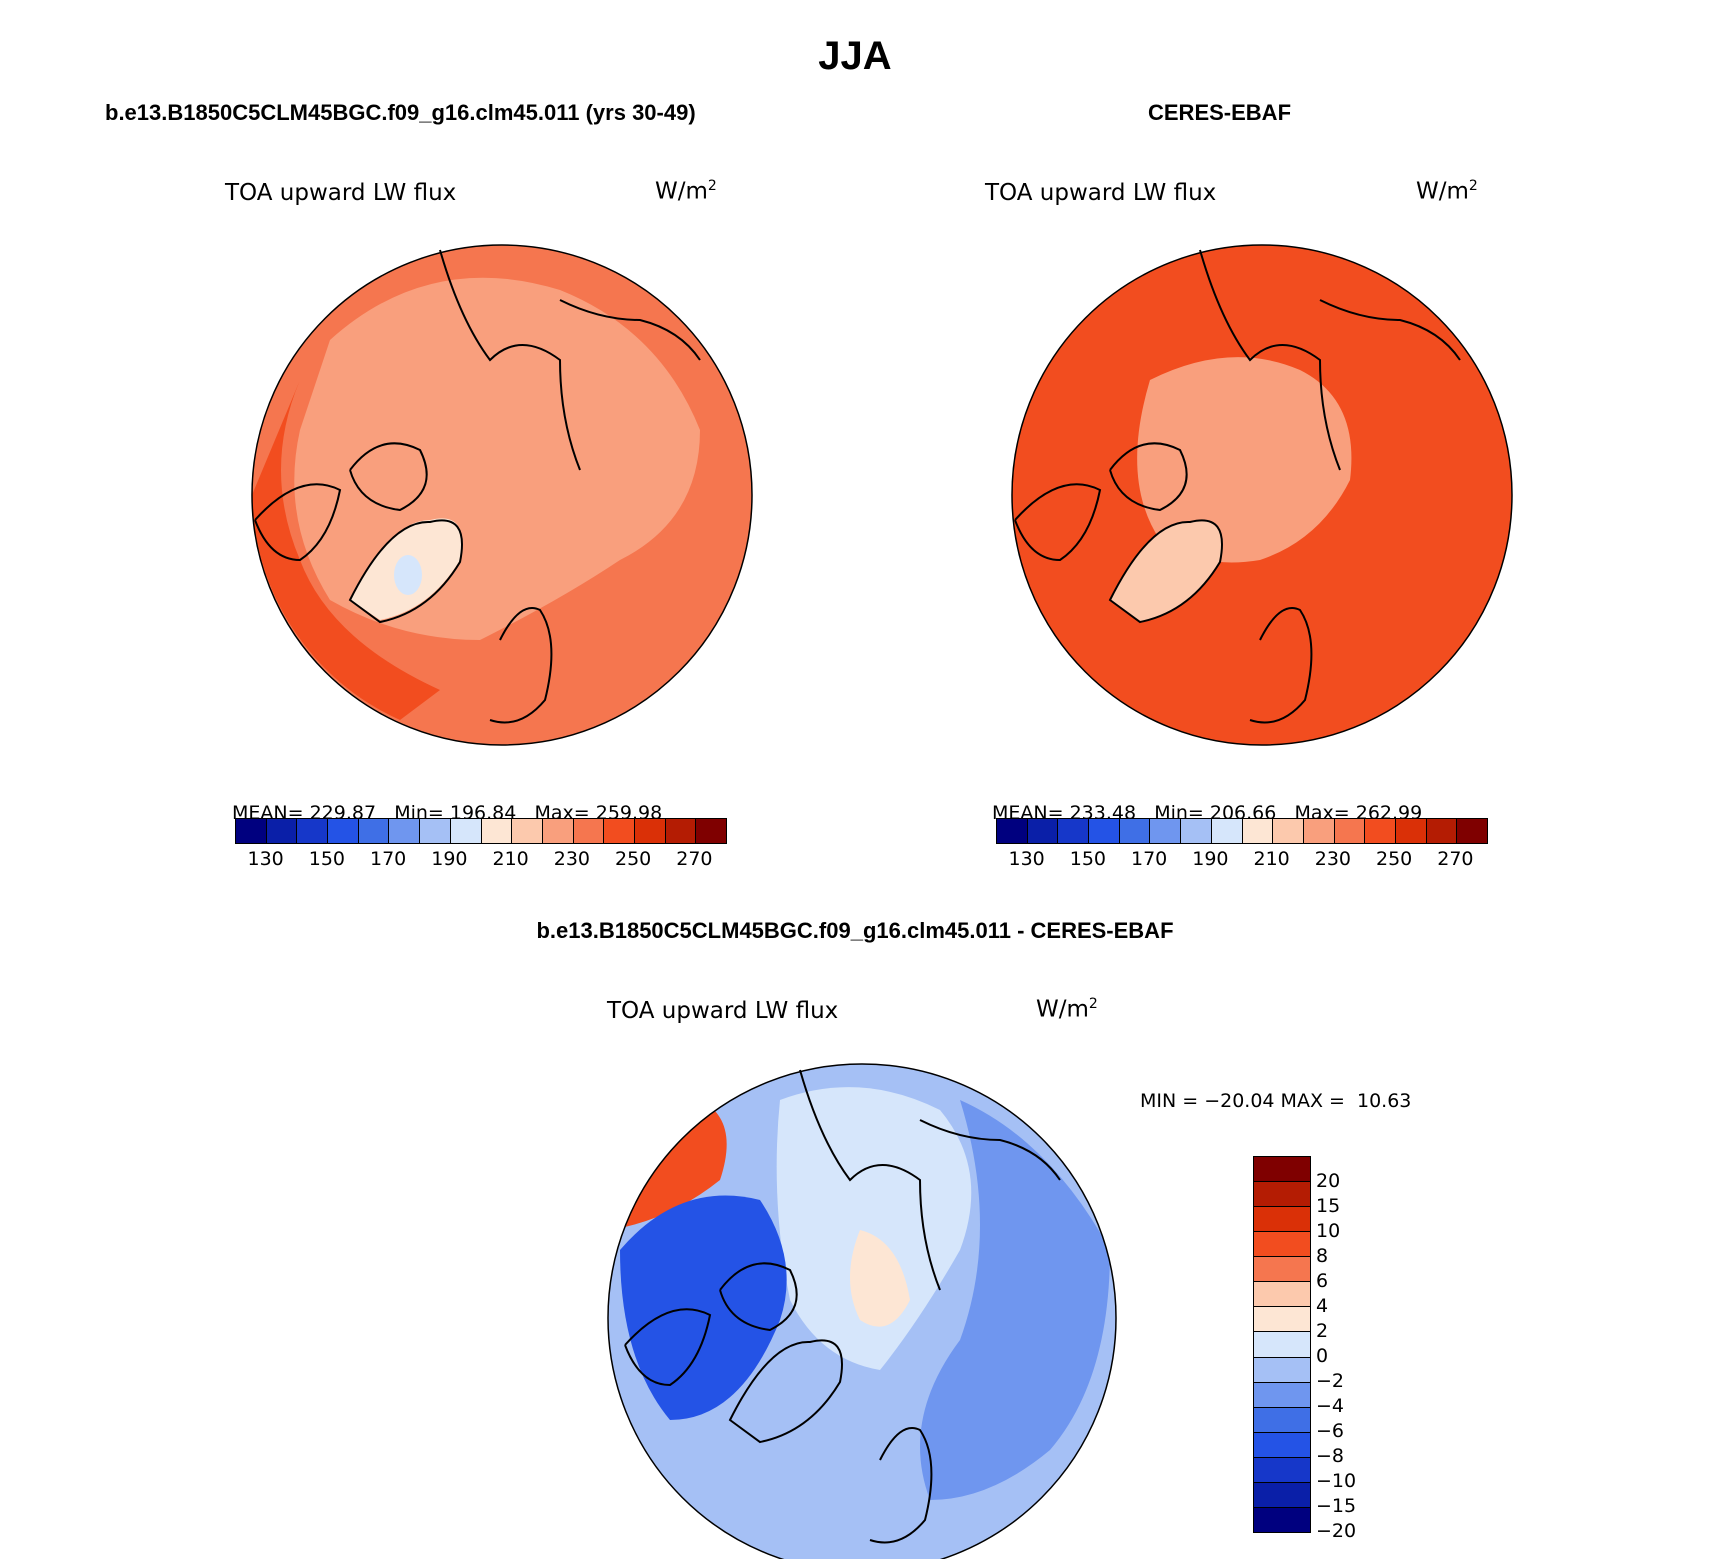 This screenshot has height=1559, width=1710. What do you see at coordinates (1244, 460) in the screenshot?
I see `ceres-arctic-field` at bounding box center [1244, 460].